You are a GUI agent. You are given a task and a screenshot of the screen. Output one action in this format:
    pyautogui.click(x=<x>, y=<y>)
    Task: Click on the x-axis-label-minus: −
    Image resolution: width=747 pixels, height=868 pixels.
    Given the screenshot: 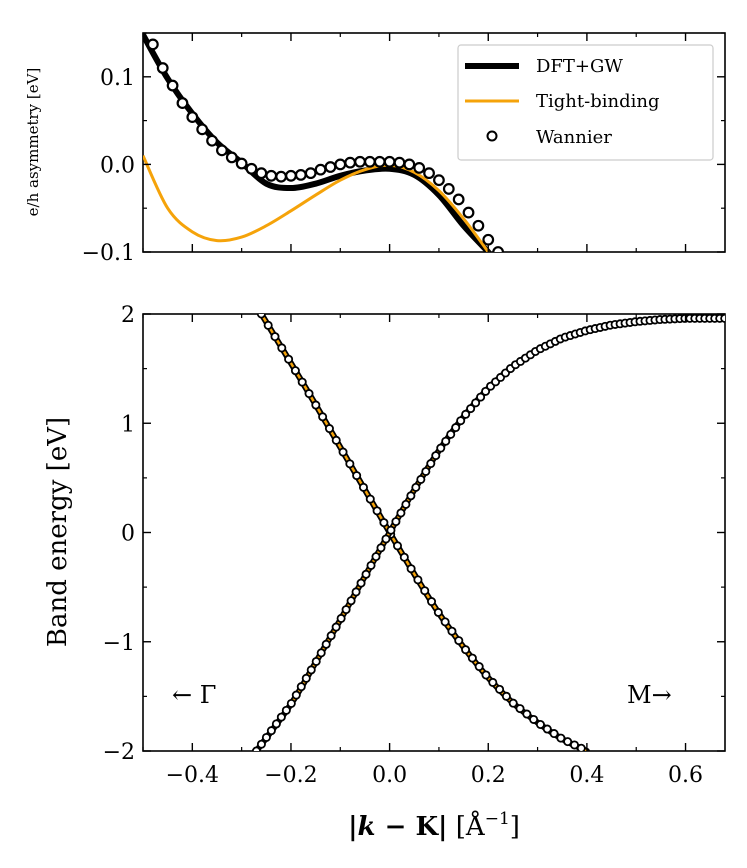 What is the action you would take?
    pyautogui.click(x=396, y=827)
    